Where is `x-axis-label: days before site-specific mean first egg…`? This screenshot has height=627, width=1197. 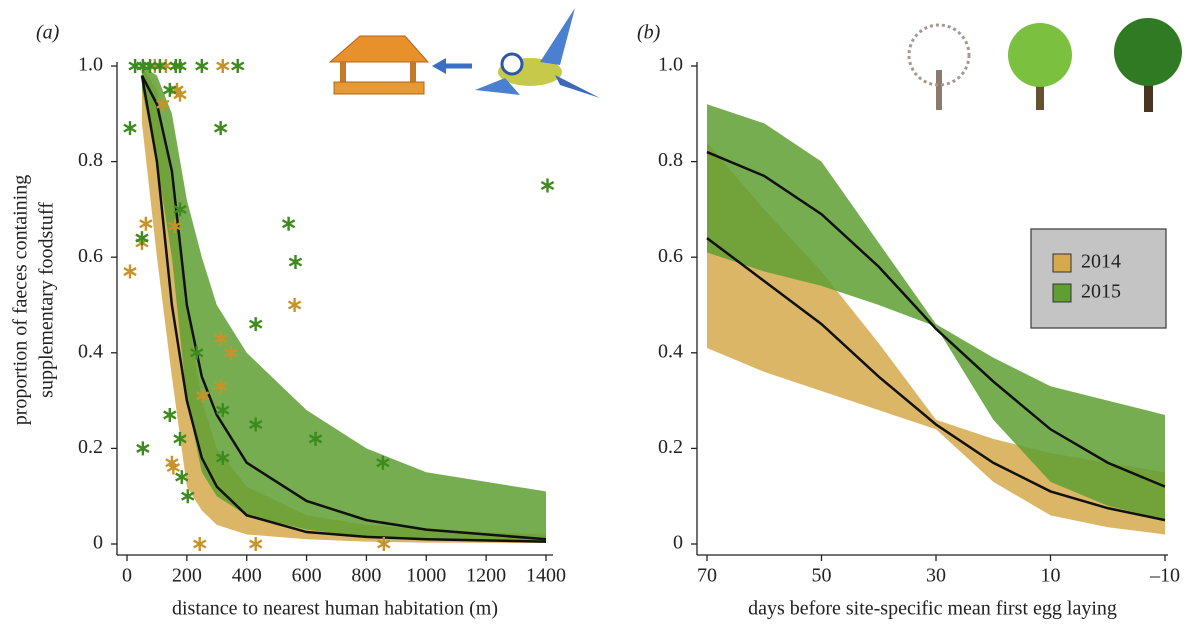
x-axis-label: days before site-specific mean first egg… is located at coordinates (932, 609).